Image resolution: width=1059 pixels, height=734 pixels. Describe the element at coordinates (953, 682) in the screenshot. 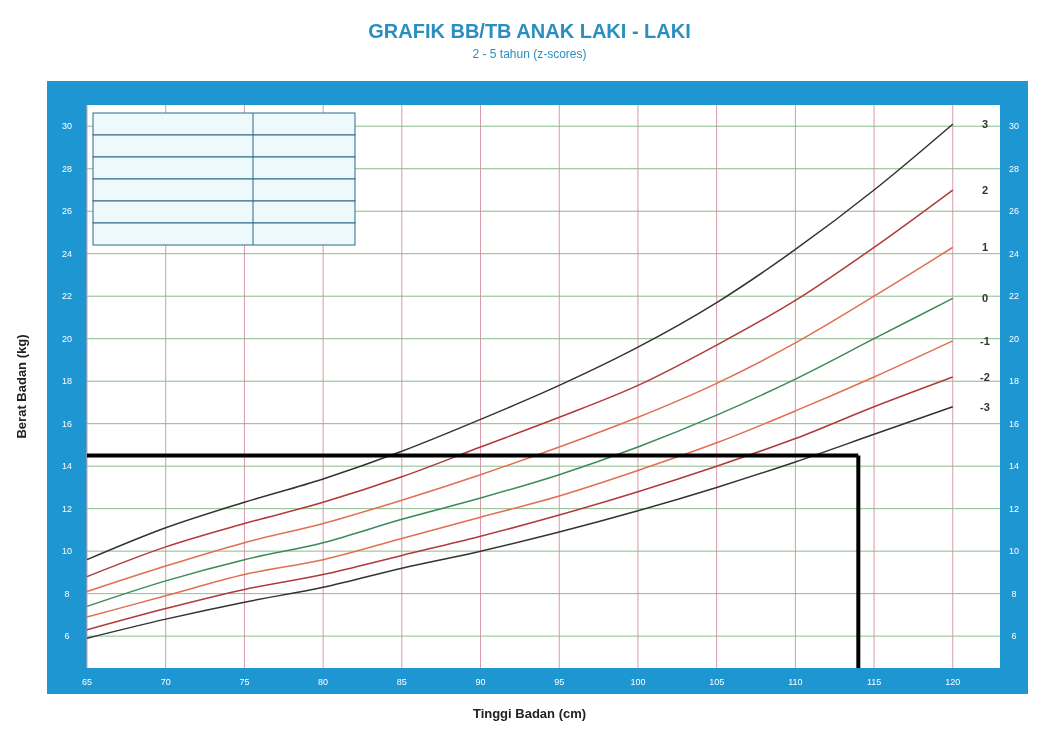

I see `x-tick-label: 120` at that location.